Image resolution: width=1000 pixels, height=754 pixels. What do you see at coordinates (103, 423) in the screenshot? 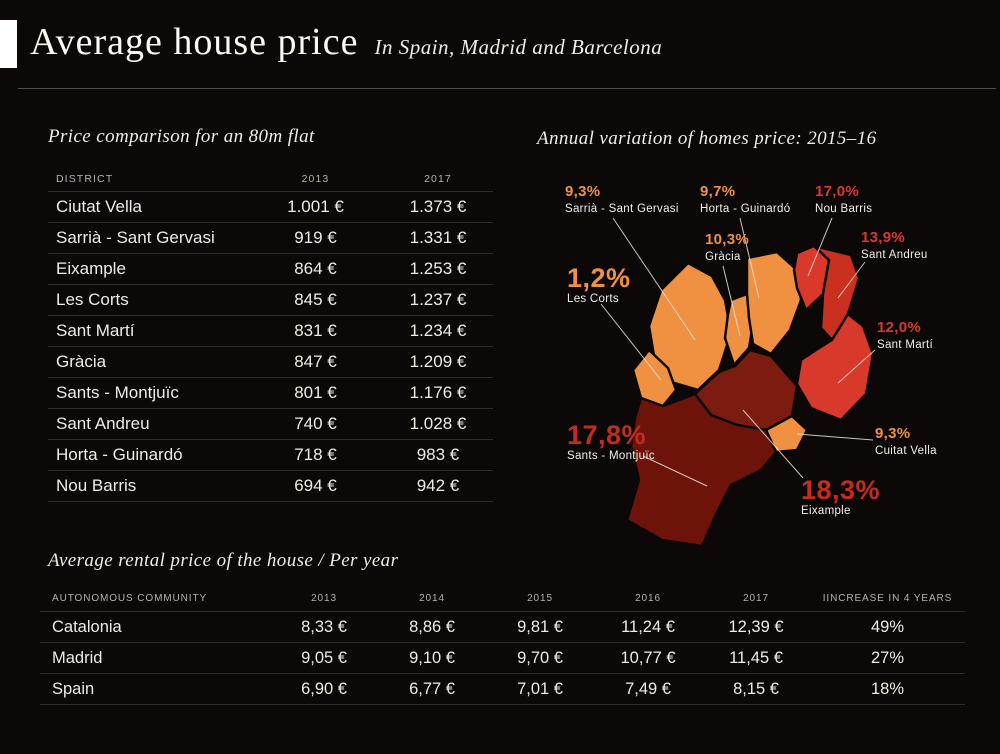
I see `district-cell: Sant Andreu` at bounding box center [103, 423].